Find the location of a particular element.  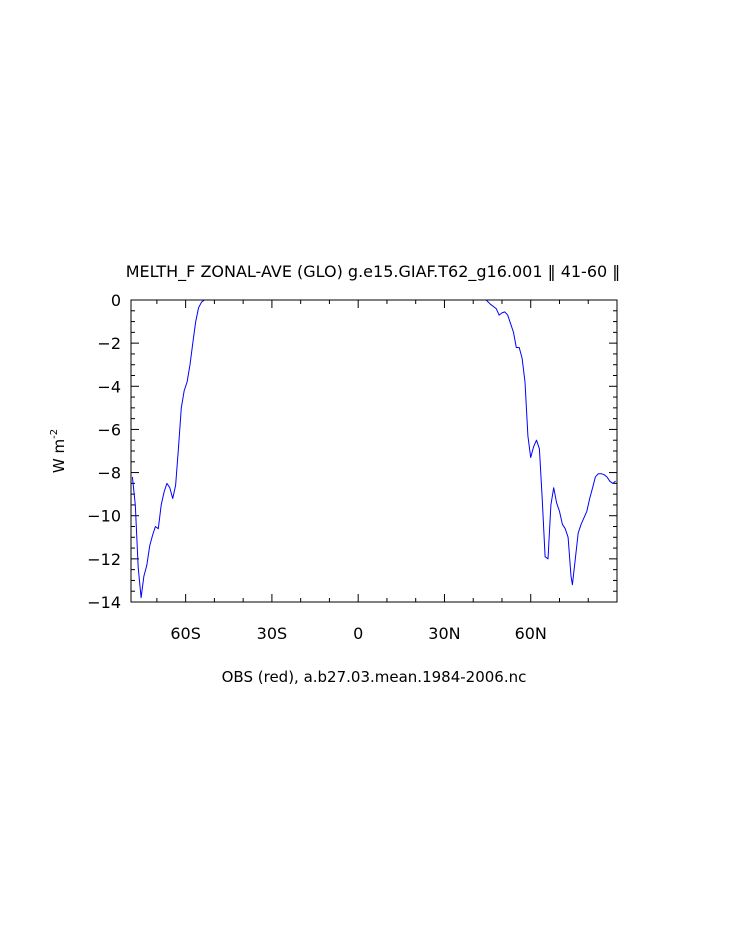

x-axis-label: OBS (red), a.b27.03.mean.1984-2006.nc is located at coordinates (374, 677).